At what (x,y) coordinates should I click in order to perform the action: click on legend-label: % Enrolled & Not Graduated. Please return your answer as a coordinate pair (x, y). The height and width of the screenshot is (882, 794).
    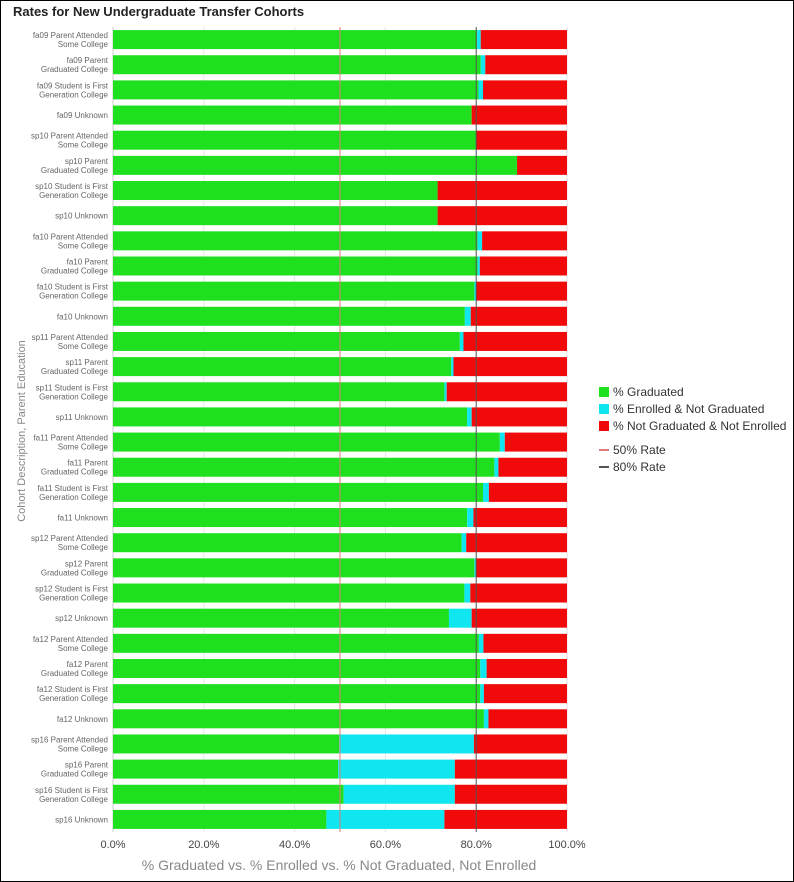
    Looking at the image, I should click on (688, 409).